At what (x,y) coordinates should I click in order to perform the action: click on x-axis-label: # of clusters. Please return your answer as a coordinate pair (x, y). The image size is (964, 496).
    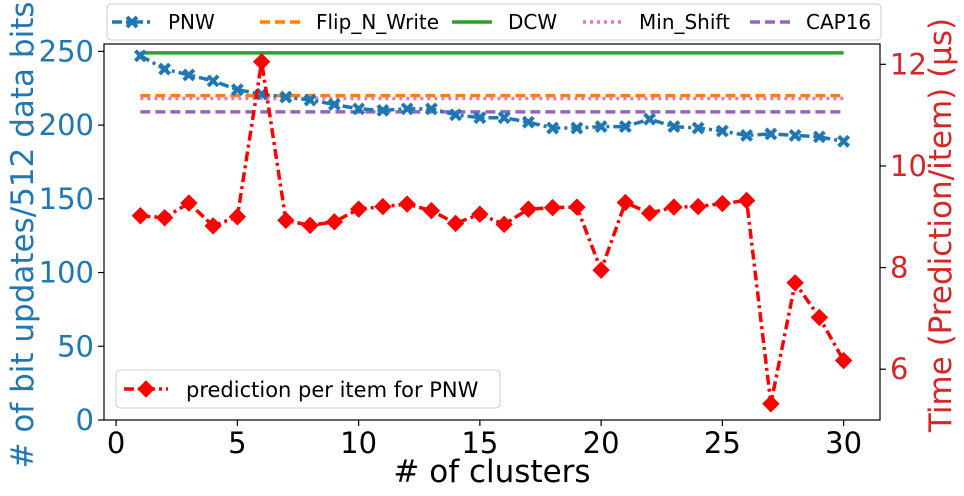
    Looking at the image, I should click on (491, 472).